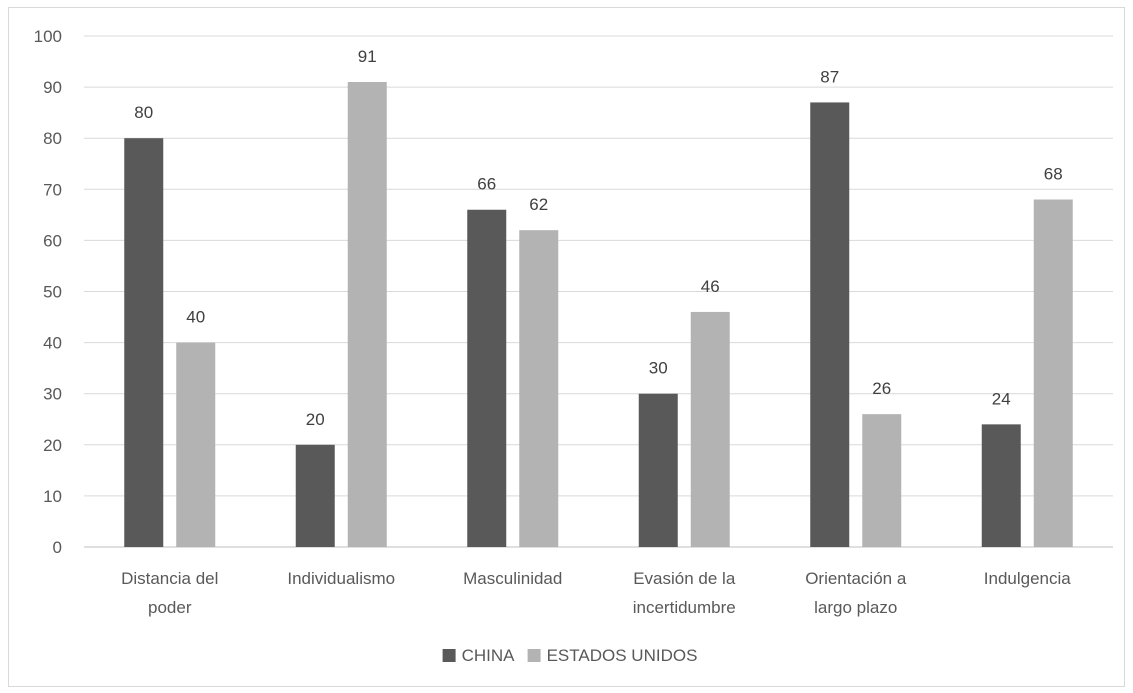 The image size is (1133, 693). I want to click on x-category-label: Individualismo, so click(341, 578).